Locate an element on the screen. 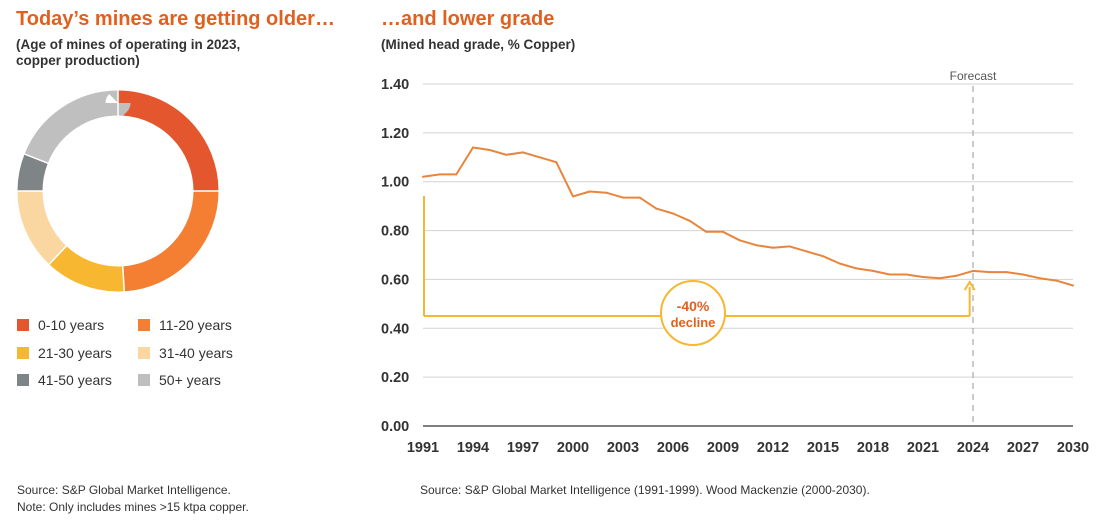  y-tick-label: 1.00 is located at coordinates (395, 183).